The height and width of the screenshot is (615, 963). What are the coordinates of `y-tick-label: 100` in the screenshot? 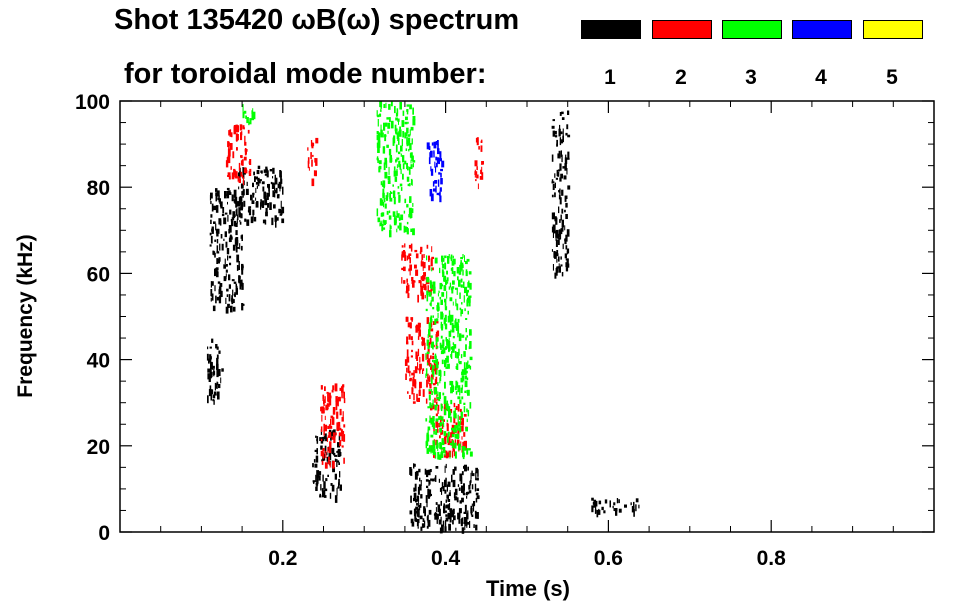 It's located at (92, 102).